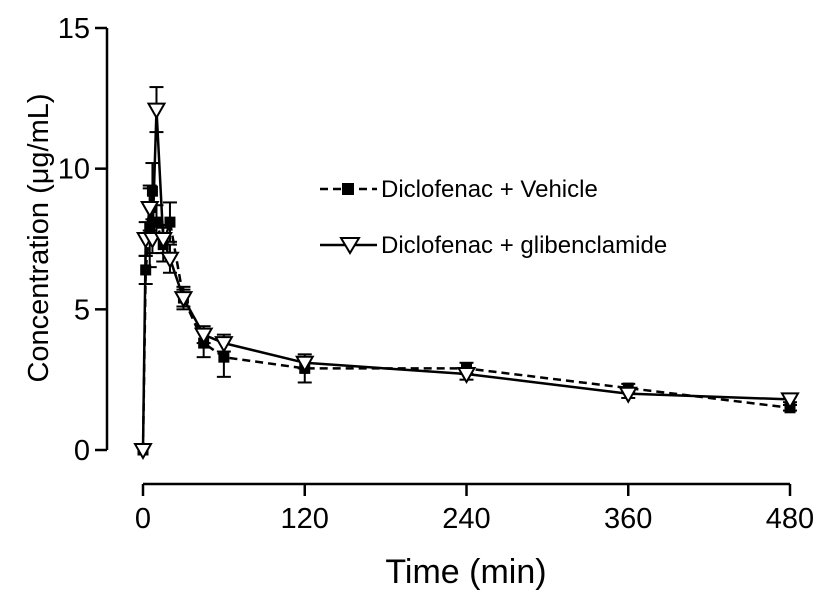 The image size is (820, 593). I want to click on legend-item-glibenclamide: Diclofenac + glibenclamide, so click(493, 245).